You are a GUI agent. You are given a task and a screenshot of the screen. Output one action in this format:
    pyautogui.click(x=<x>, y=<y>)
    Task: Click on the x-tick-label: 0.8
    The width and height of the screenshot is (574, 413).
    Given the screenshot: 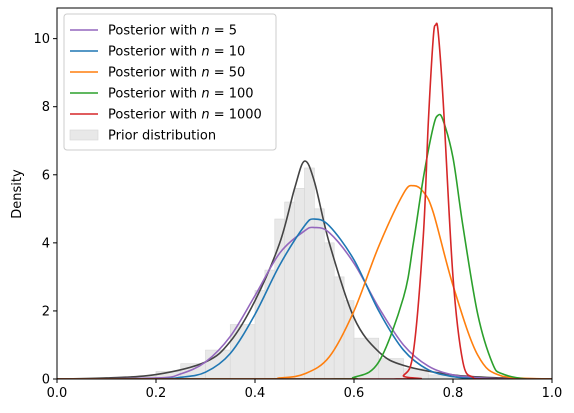 What is the action you would take?
    pyautogui.click(x=453, y=393)
    